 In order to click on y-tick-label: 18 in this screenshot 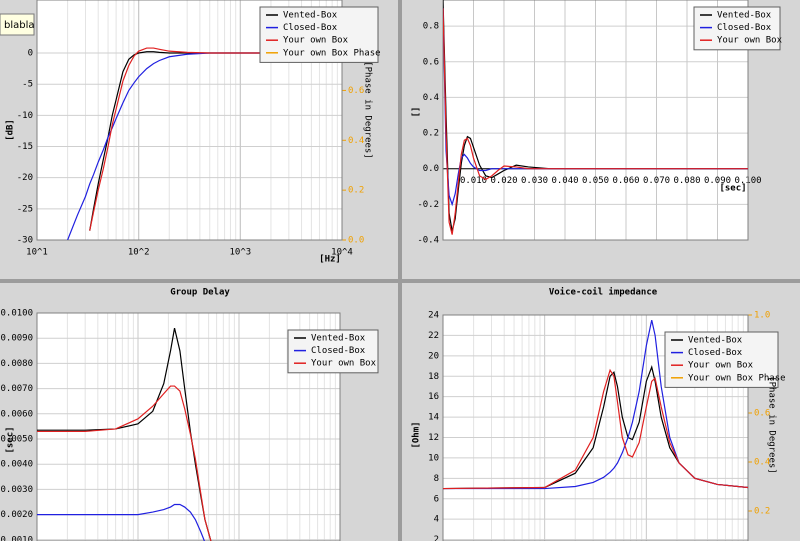, I will do `click(433, 377)`.